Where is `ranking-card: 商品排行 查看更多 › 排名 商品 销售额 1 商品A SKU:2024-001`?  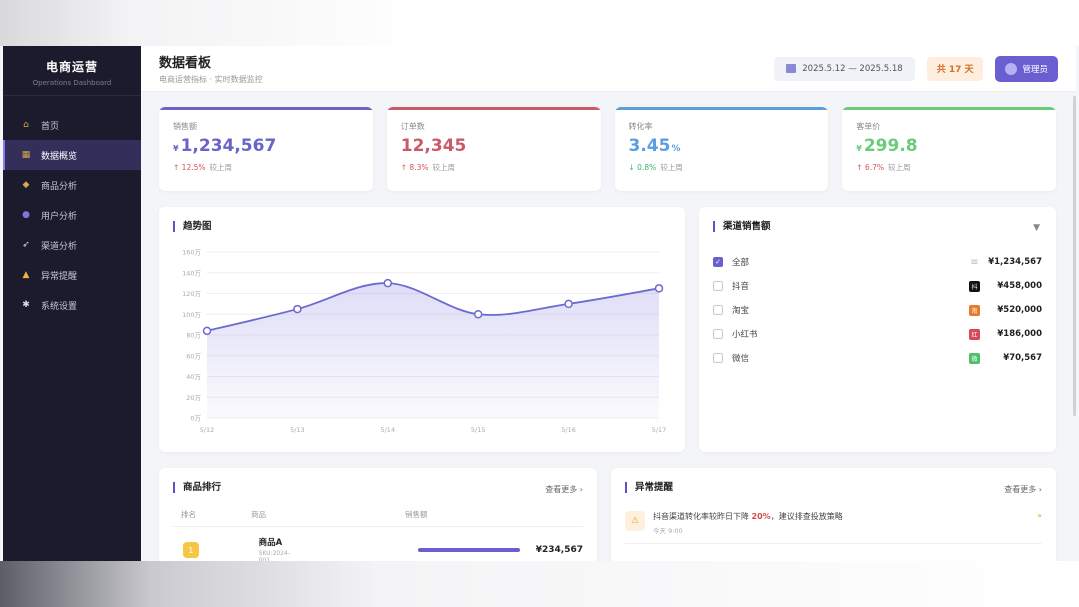
ranking-card: 商品排行 查看更多 › 排名 商品 销售额 1 商品A SKU:2024-001 is located at coordinates (378, 514).